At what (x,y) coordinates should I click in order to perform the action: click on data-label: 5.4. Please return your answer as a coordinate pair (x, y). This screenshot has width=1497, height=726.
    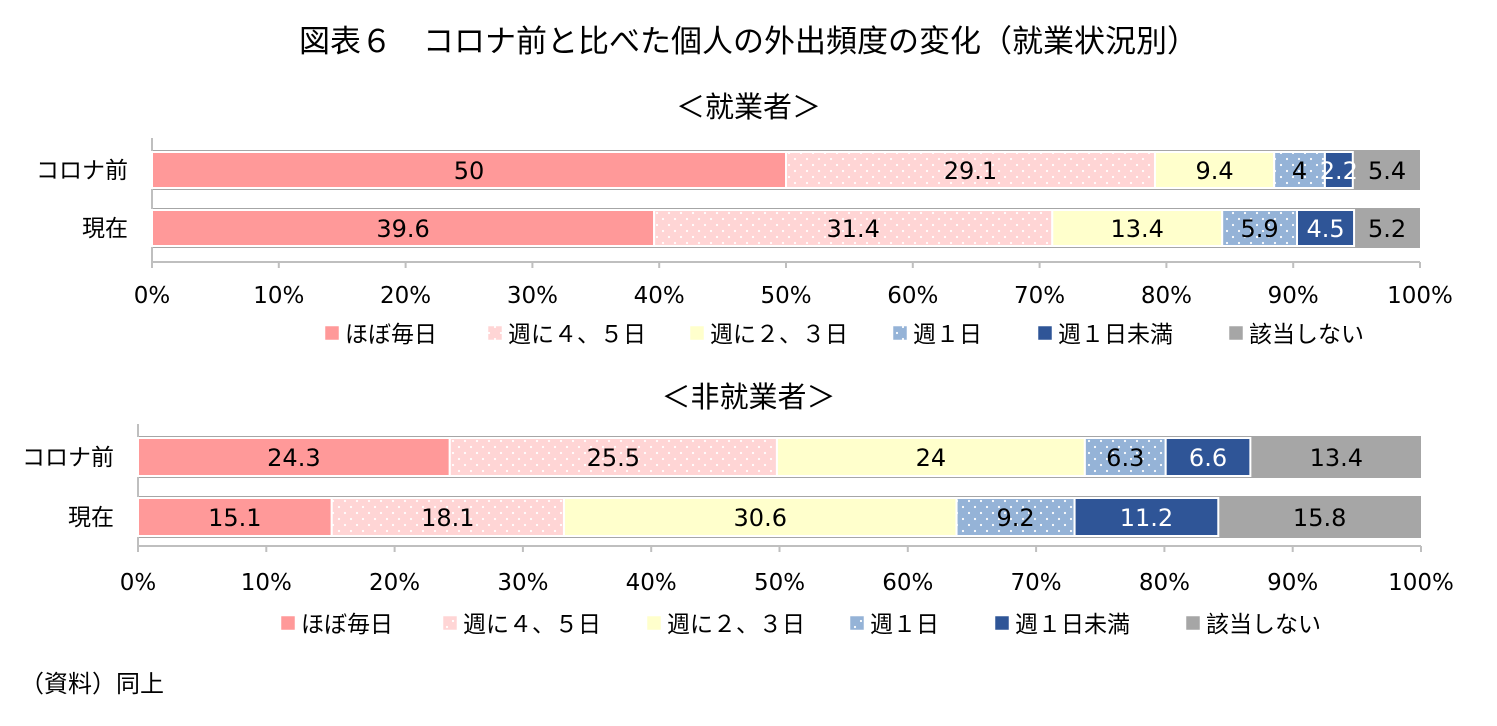
    Looking at the image, I should click on (1387, 171).